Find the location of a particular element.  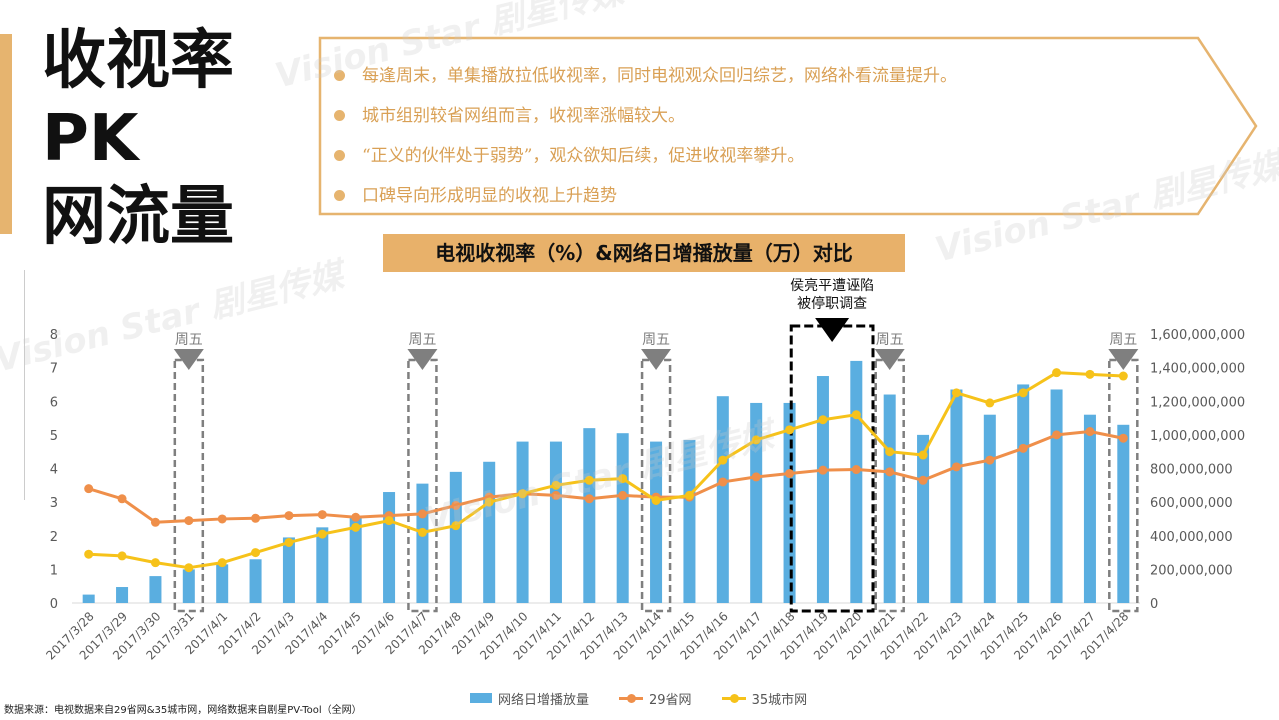

legend-item-29: 29省网 is located at coordinates (655, 698).